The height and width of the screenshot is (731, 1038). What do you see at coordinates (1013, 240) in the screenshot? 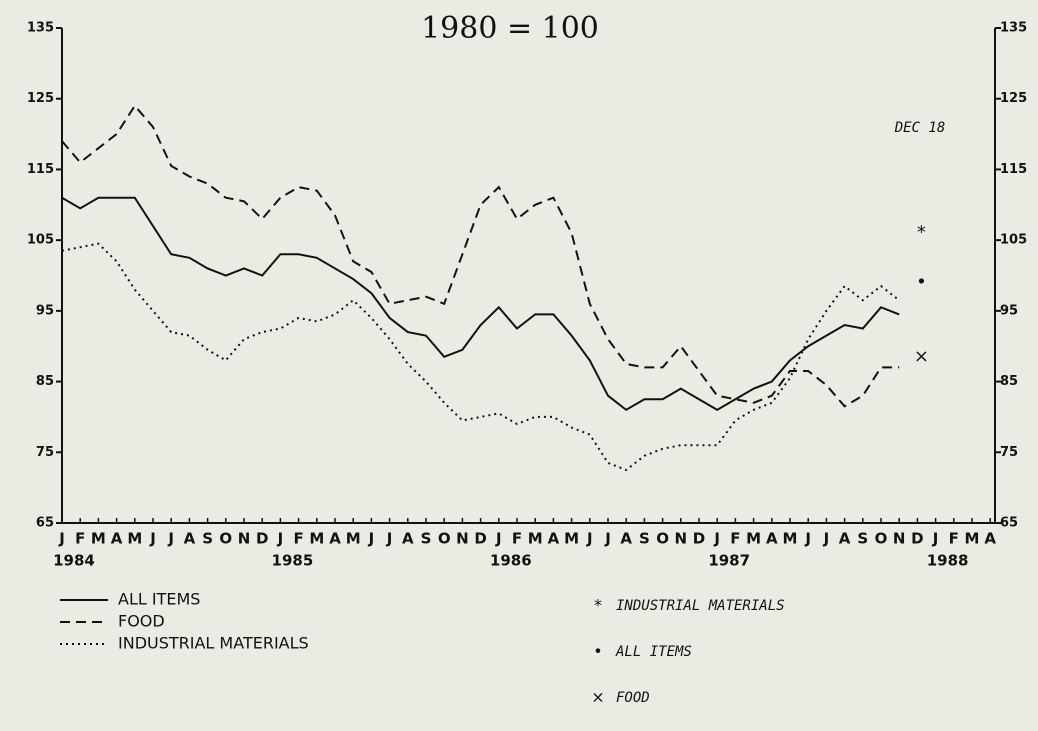
I see `y2-tick-label: 105` at bounding box center [1013, 240].